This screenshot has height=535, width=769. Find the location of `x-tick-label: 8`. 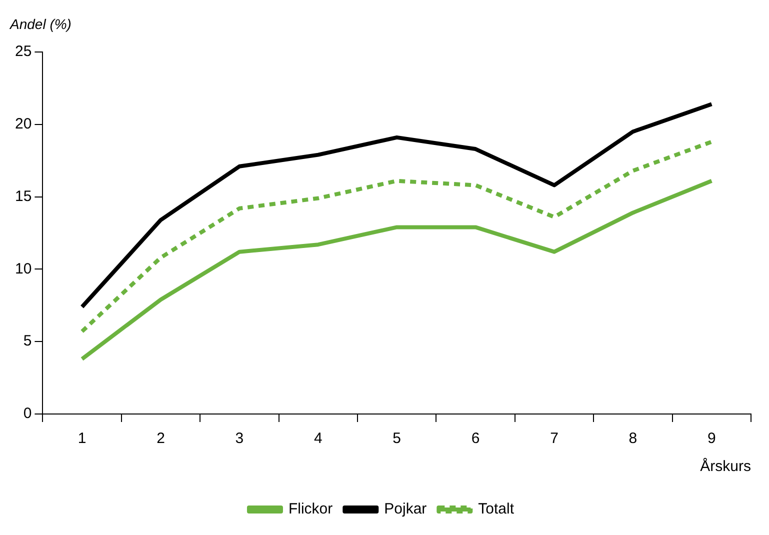

x-tick-label: 8 is located at coordinates (633, 439).